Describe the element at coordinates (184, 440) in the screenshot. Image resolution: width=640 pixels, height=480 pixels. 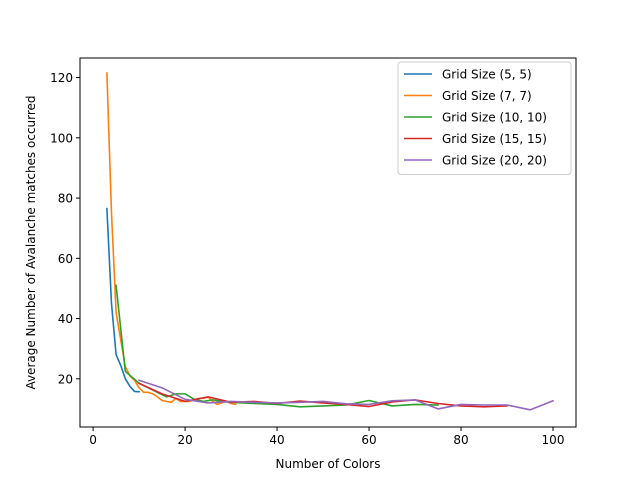
I see `x-tick-label-1: 20` at that location.